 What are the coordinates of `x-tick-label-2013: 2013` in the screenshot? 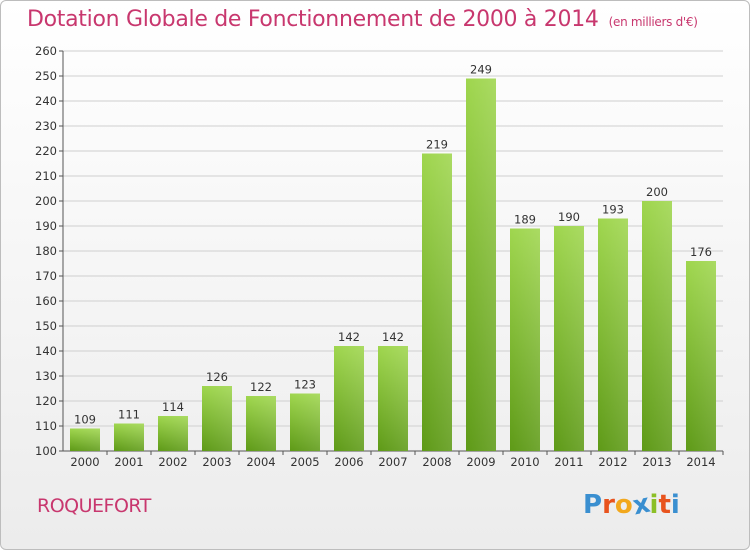 It's located at (656, 462).